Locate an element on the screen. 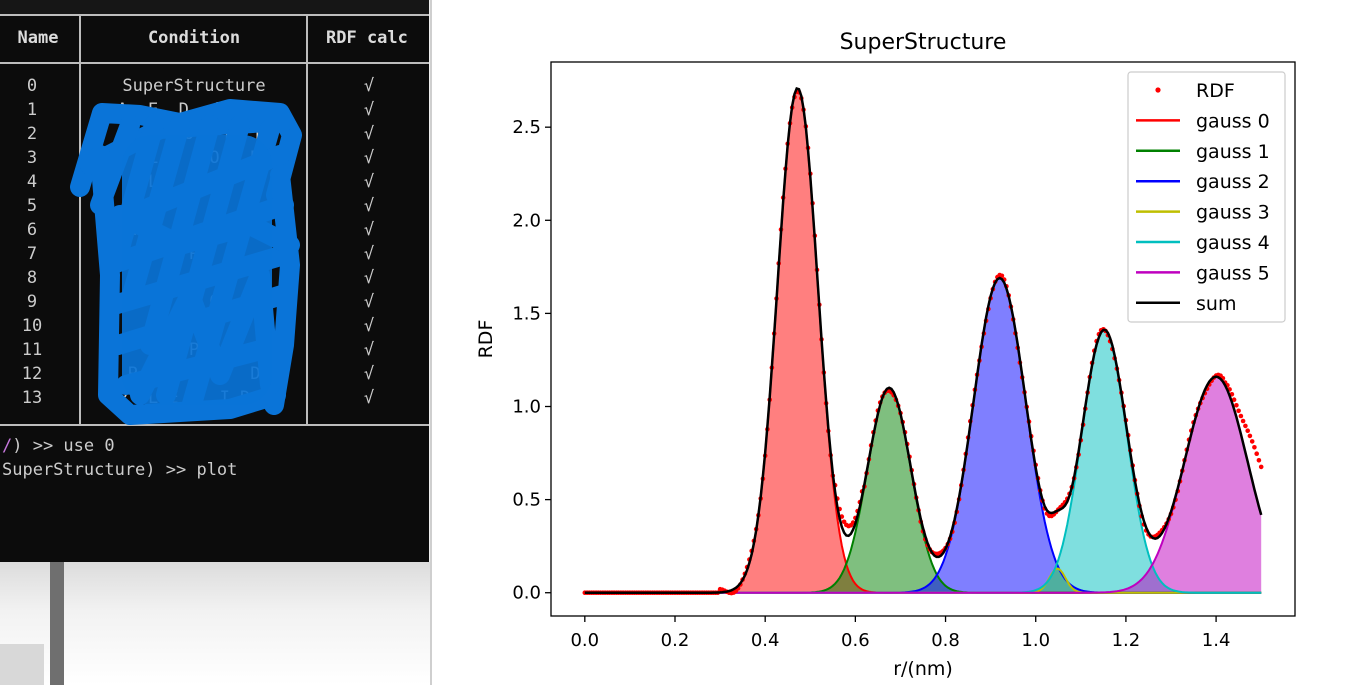  row-condition: SuperStructure is located at coordinates (194, 86).